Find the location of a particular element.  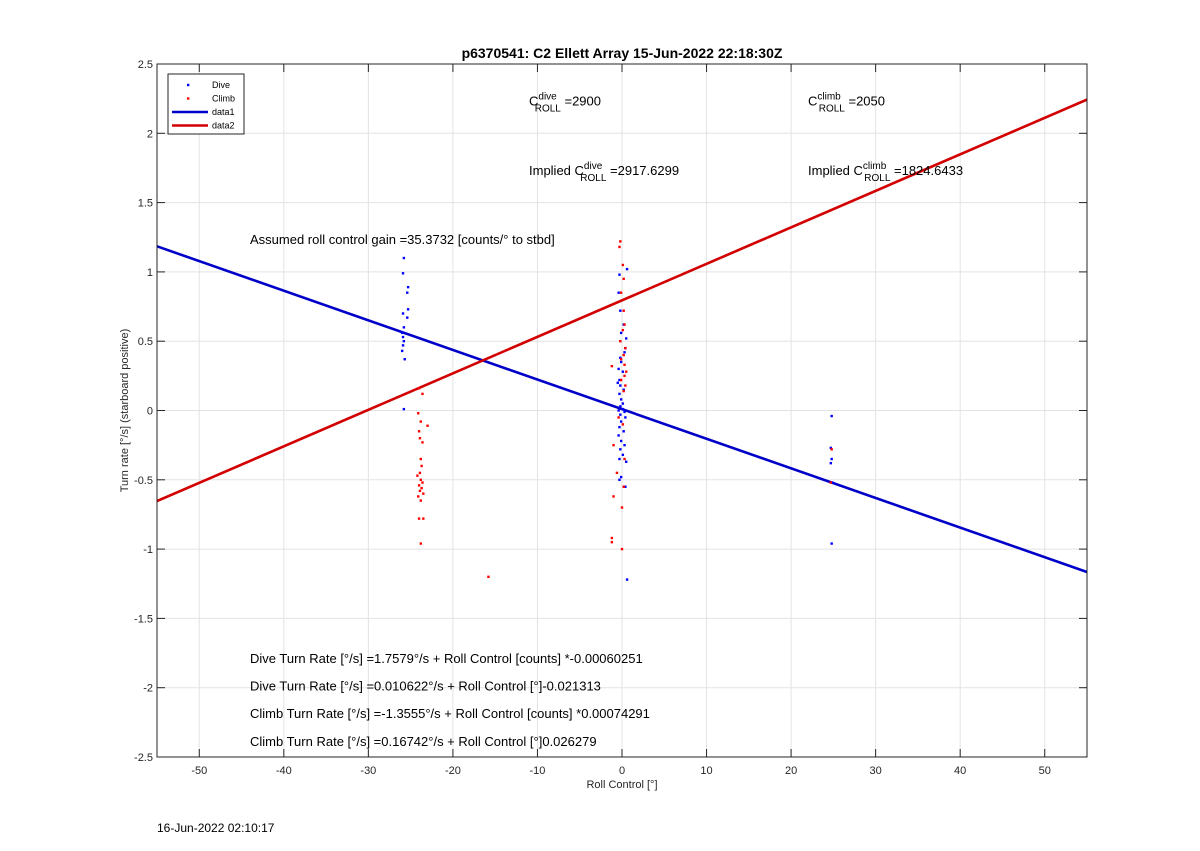

y-tick-label: 0.5 is located at coordinates (145, 342).